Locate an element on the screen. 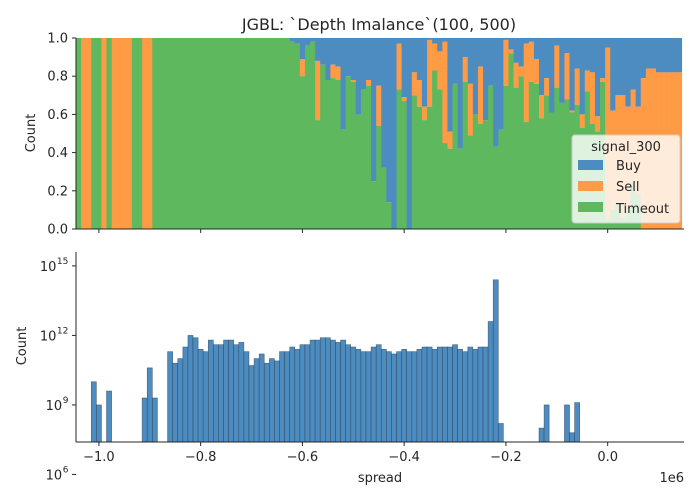 Image resolution: width=700 pixels, height=500 pixels. legend-title: signal_300 is located at coordinates (626, 147).